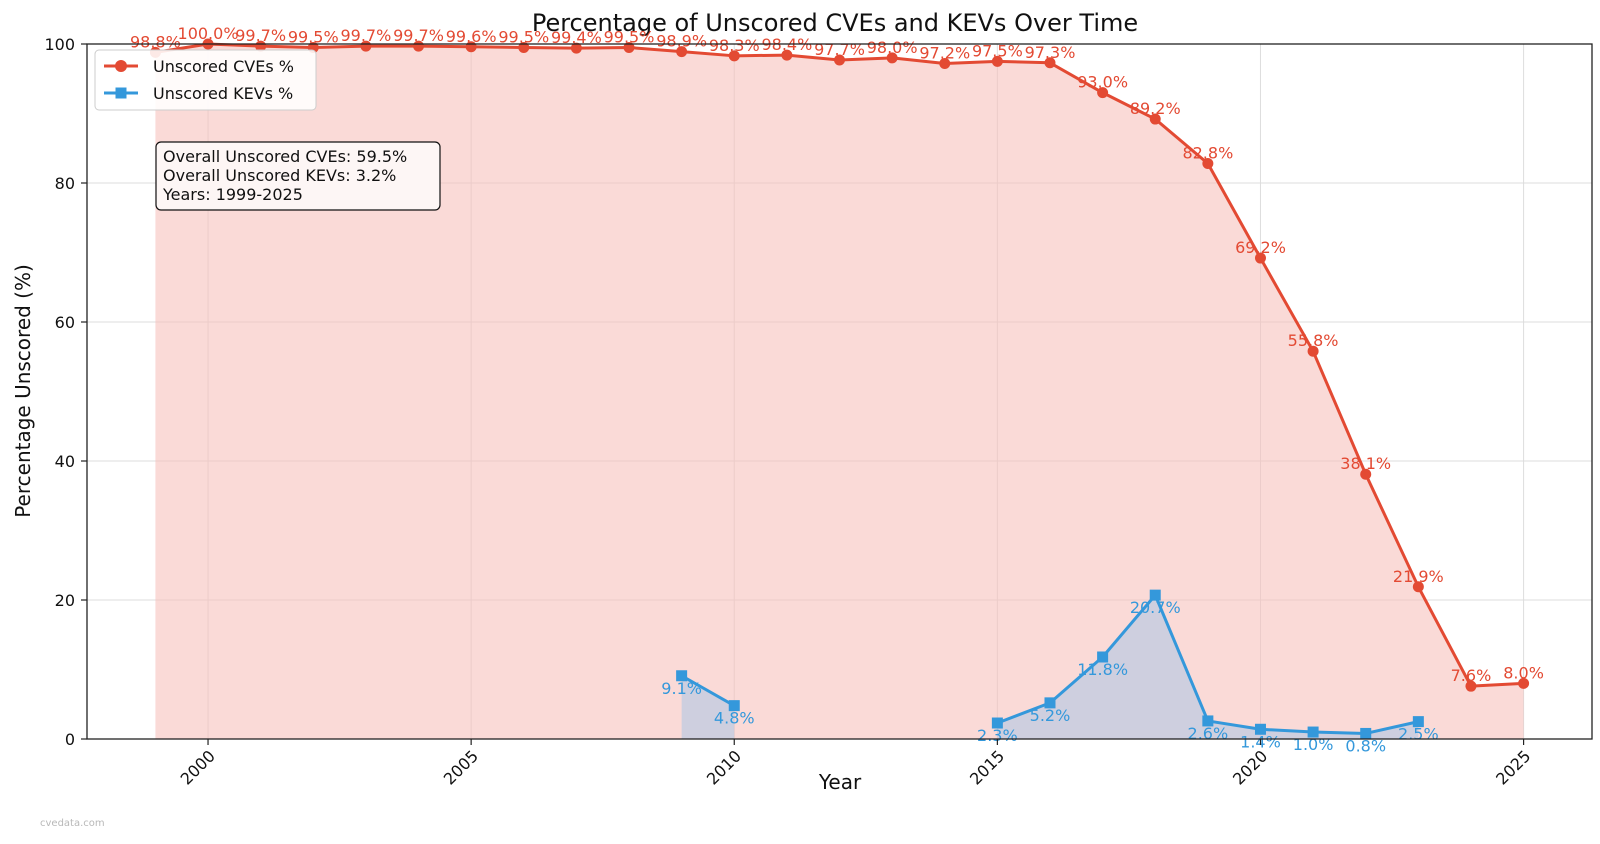  I want to click on stats-line-cves: Overall Unscored CVEs: 59.5%, so click(285, 156).